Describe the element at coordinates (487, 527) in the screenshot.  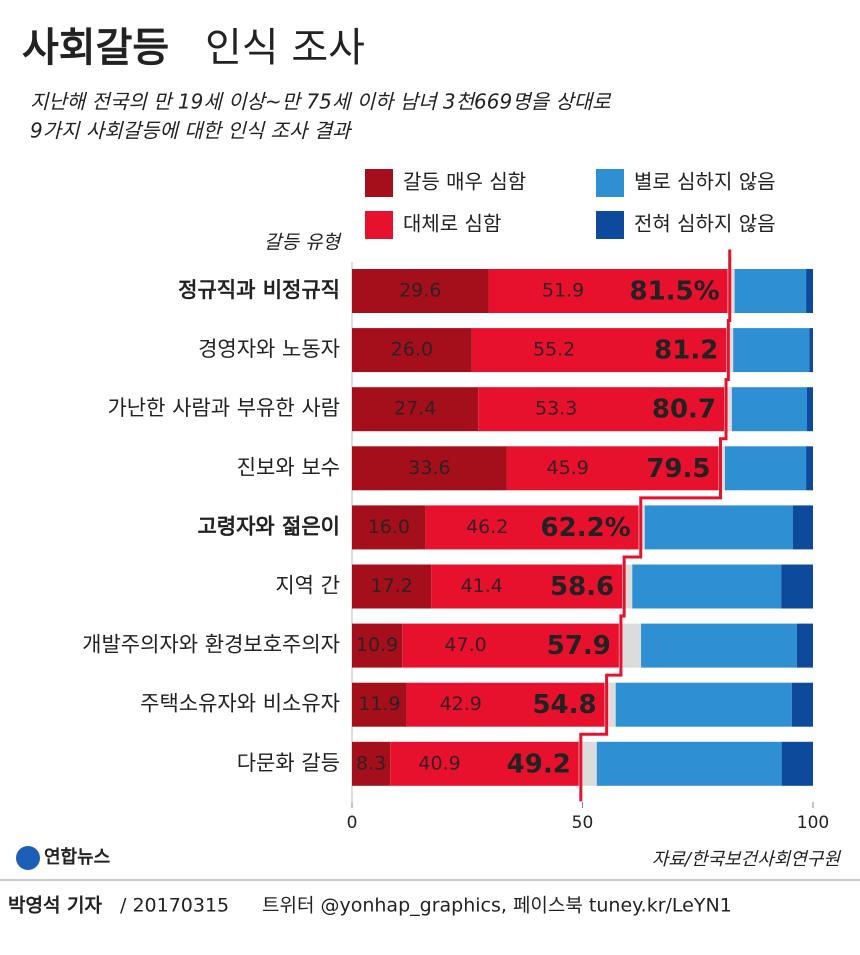
I see `value-label: 46.2` at that location.